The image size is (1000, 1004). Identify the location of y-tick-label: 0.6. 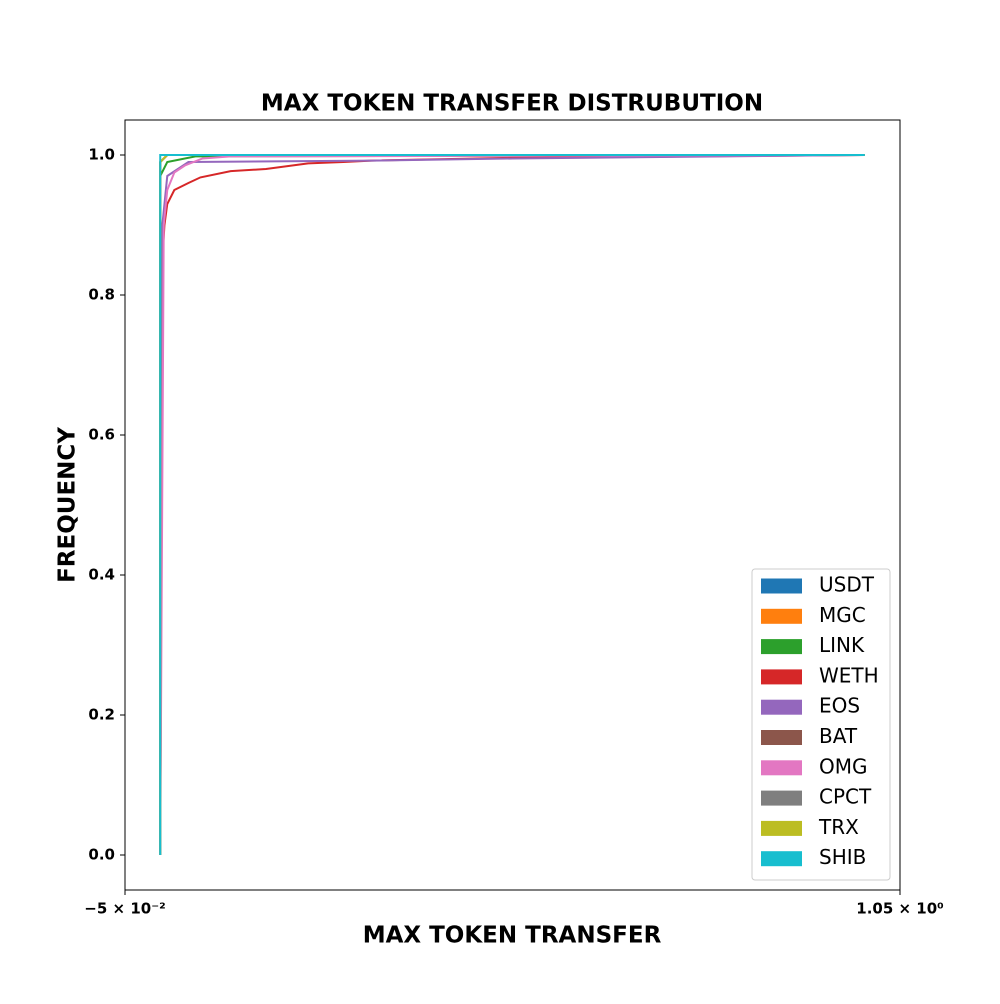
(101, 435).